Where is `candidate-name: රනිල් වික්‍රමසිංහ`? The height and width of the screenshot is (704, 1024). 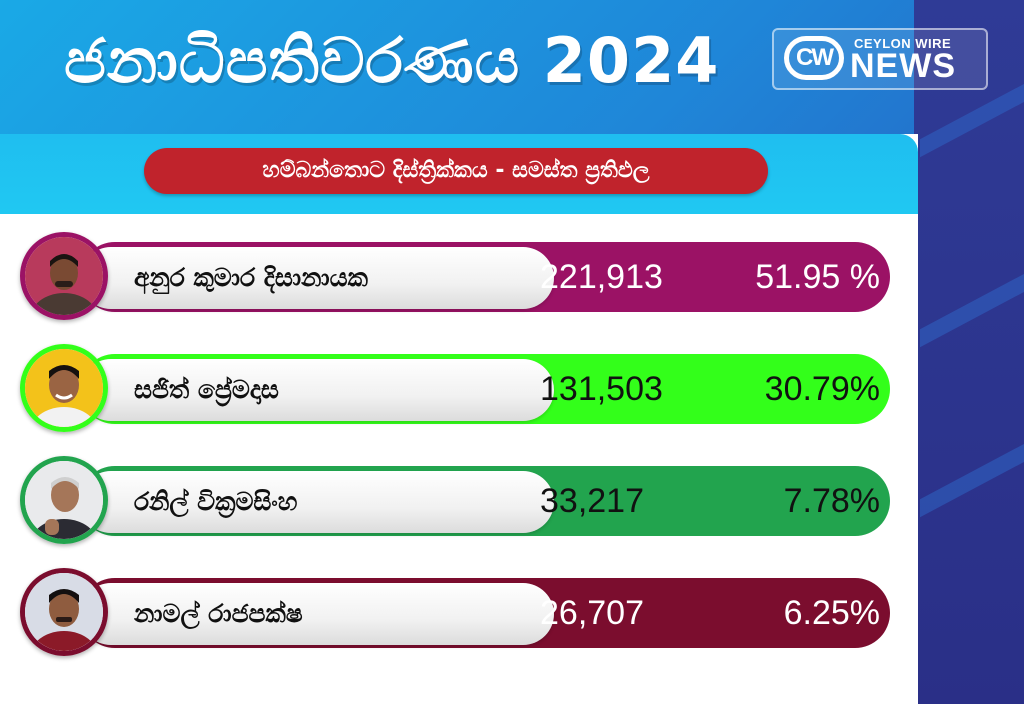
candidate-name: රනිල් වික්‍රමසිංහ is located at coordinates (216, 501).